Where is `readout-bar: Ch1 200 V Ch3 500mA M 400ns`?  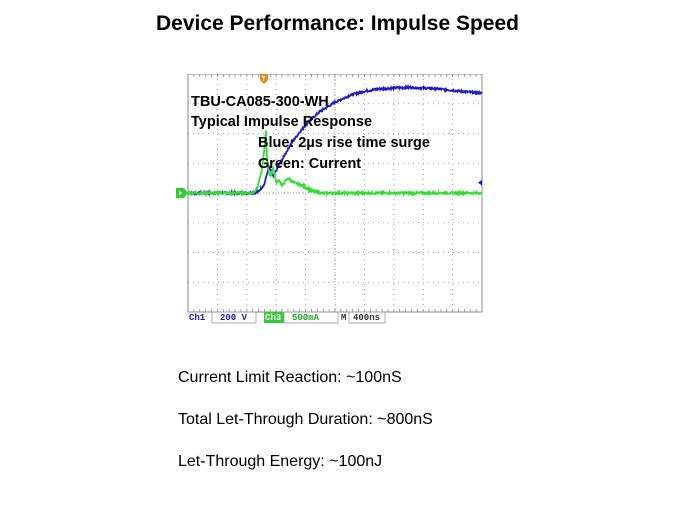 readout-bar: Ch1 200 V Ch3 500mA M 400ns is located at coordinates (287, 317).